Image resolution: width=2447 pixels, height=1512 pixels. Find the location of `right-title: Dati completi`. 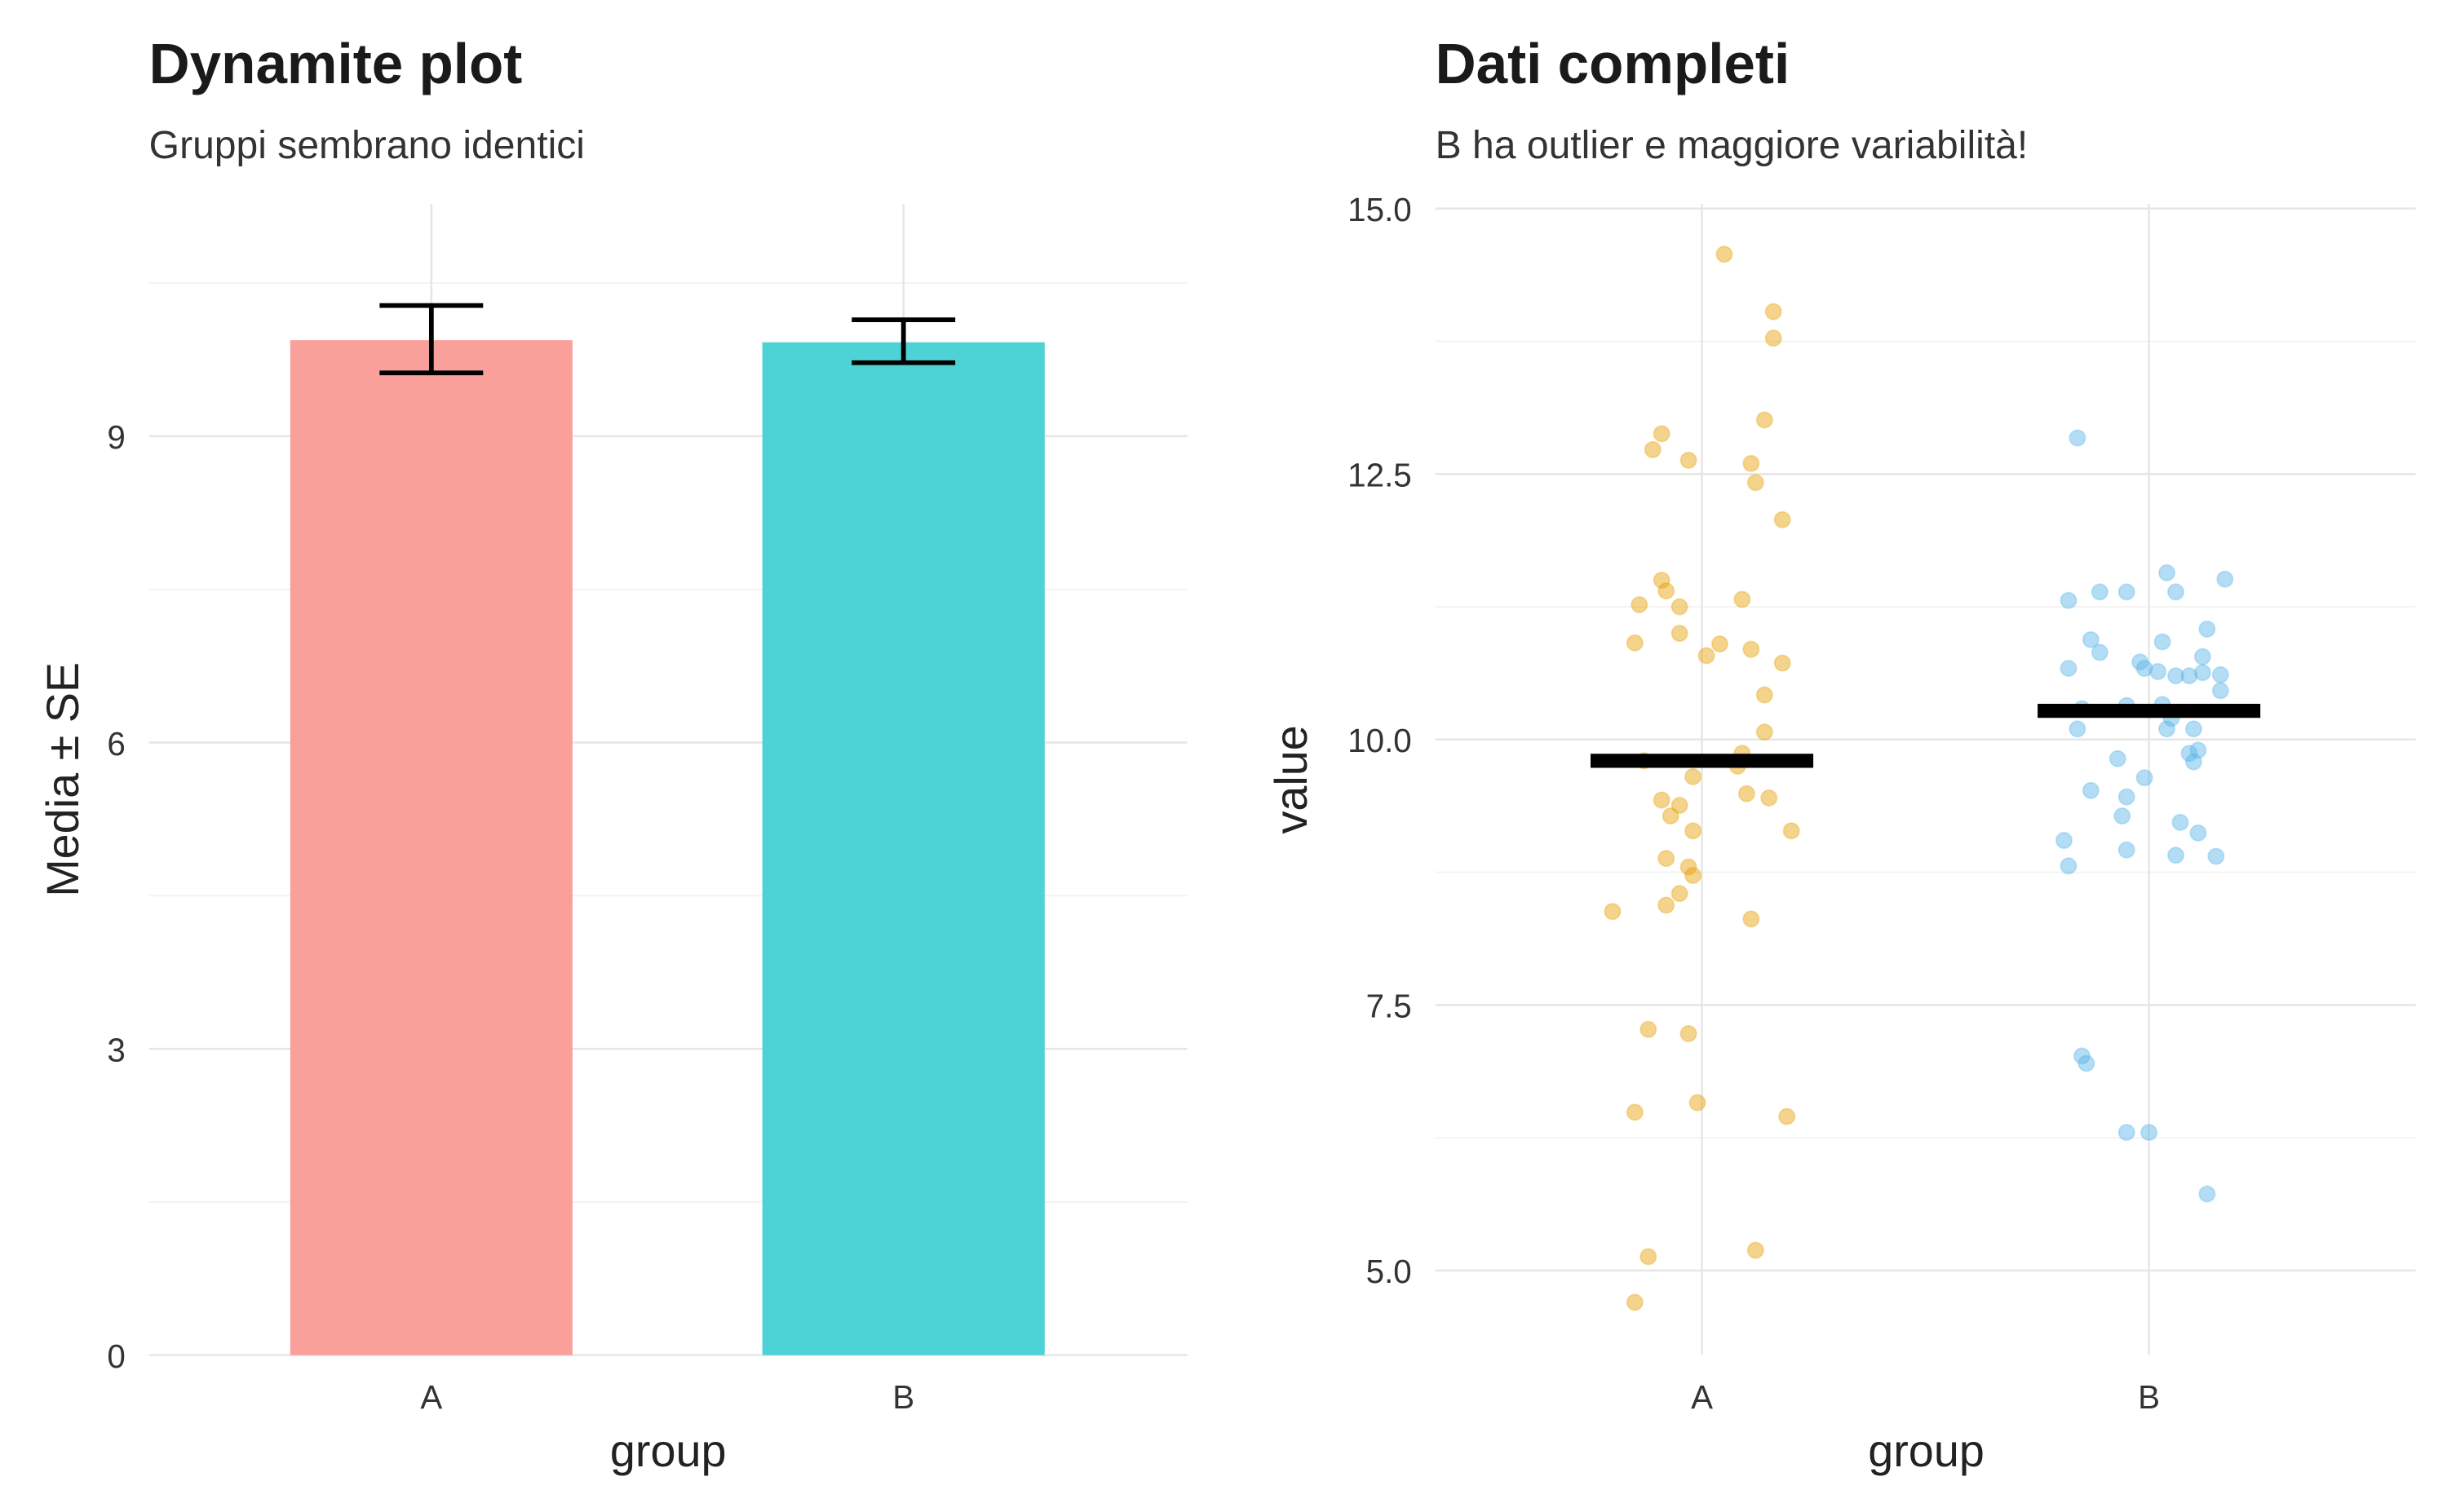

right-title: Dati completi is located at coordinates (1613, 63).